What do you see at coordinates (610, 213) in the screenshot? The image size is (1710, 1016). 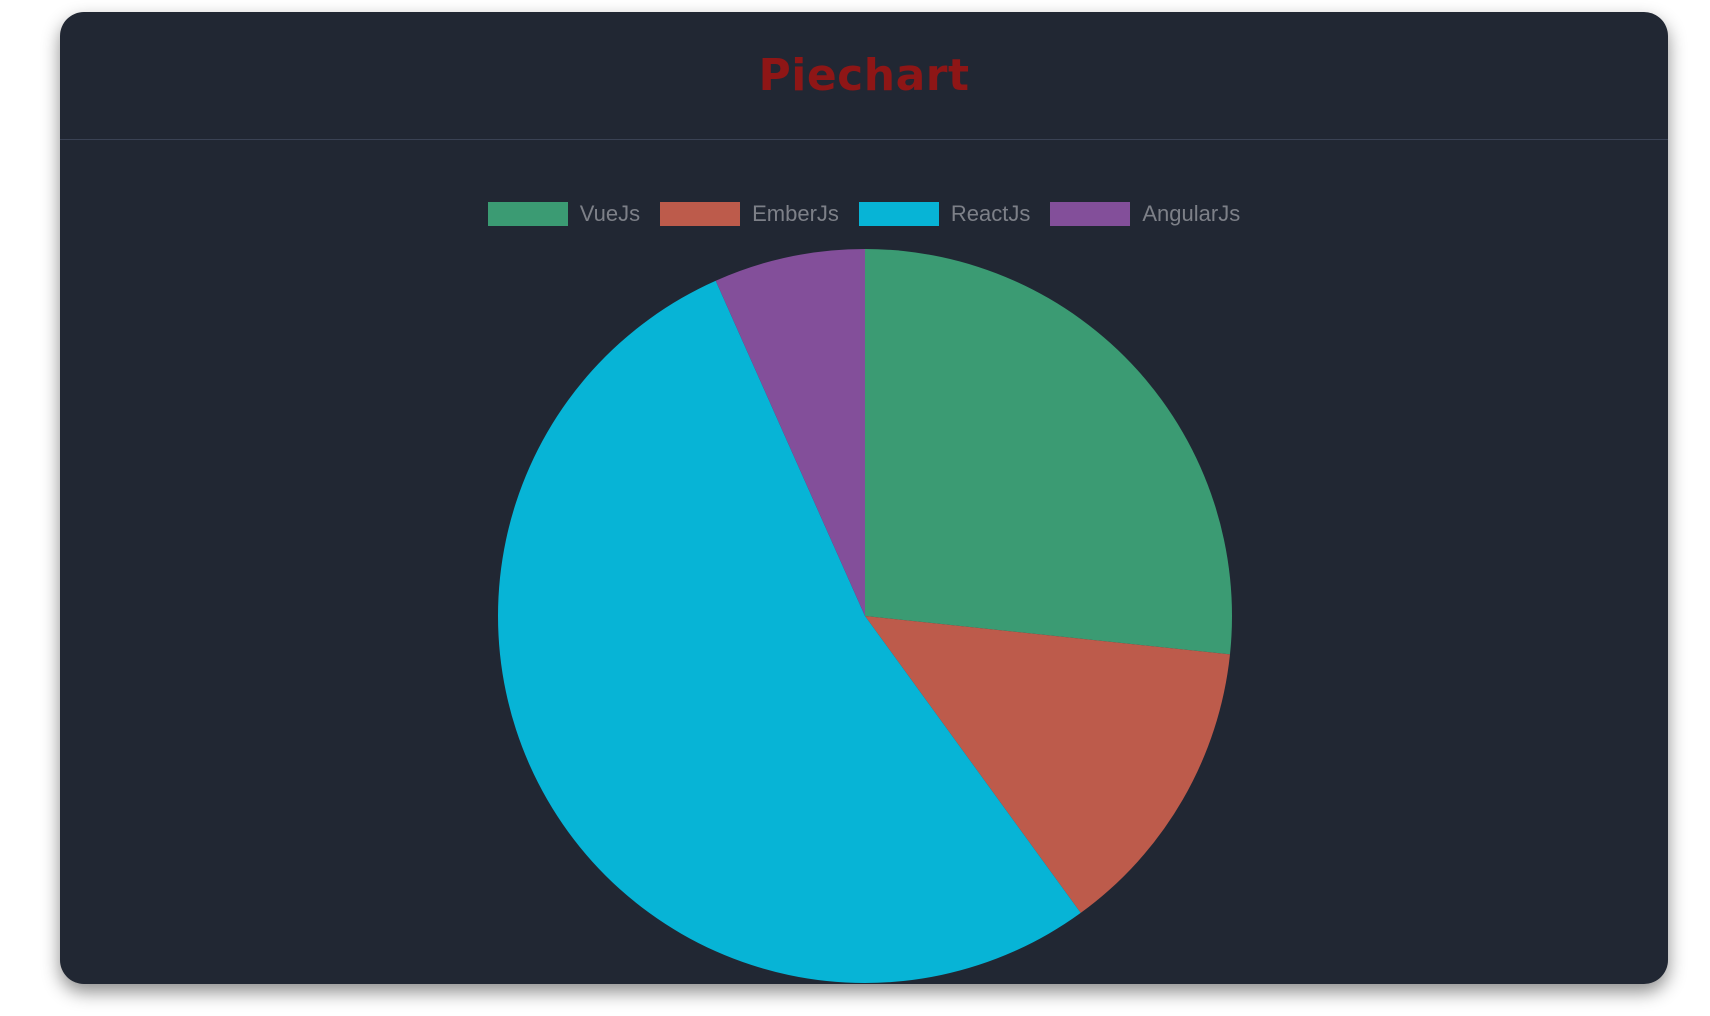 I see `legend-label: VueJs` at bounding box center [610, 213].